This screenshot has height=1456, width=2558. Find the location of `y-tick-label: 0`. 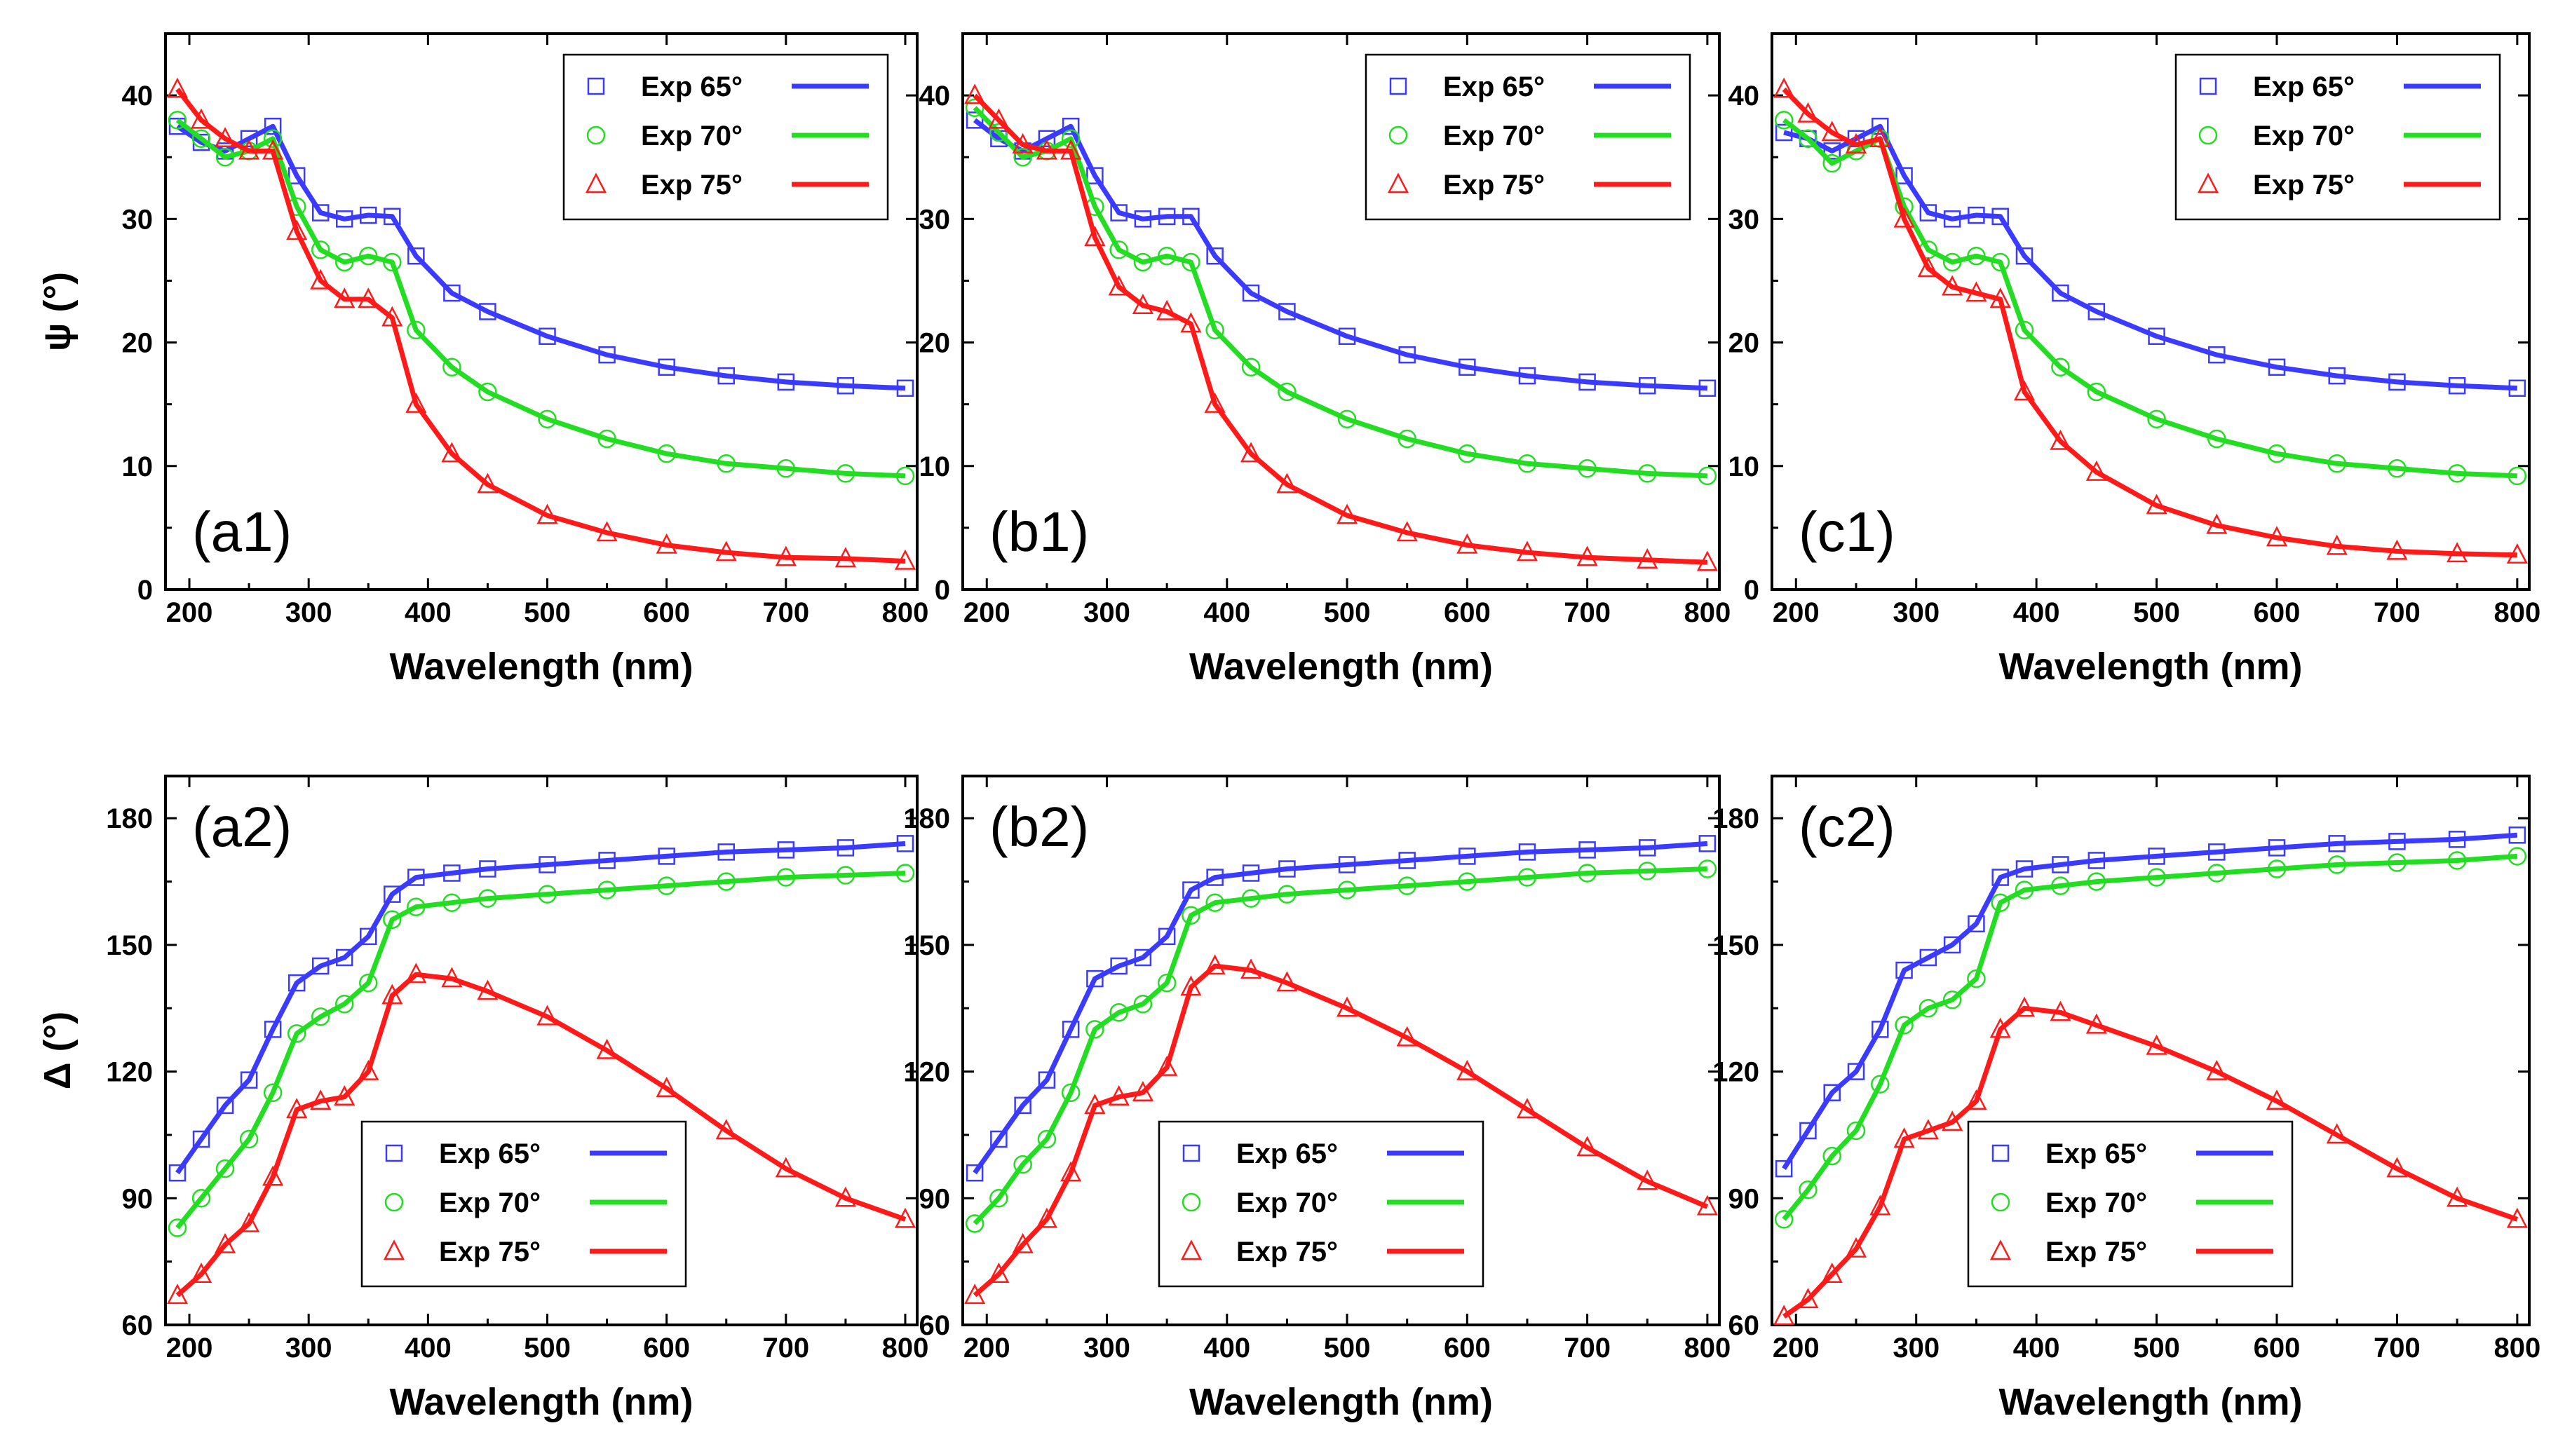

y-tick-label: 0 is located at coordinates (145, 590).